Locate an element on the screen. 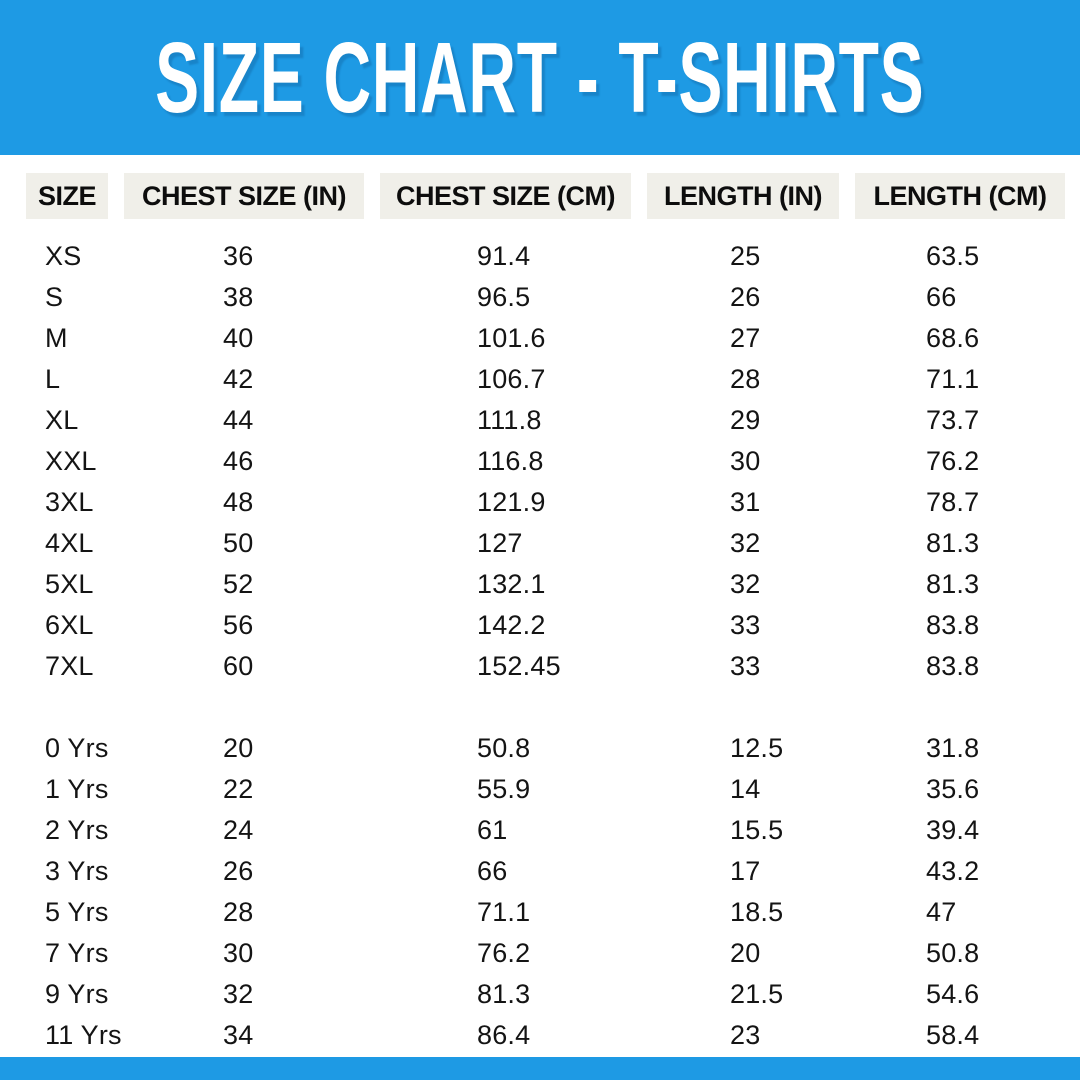 This screenshot has height=1080, width=1080. table-row: XXL 46 116.8 30 76.2 is located at coordinates (545, 461).